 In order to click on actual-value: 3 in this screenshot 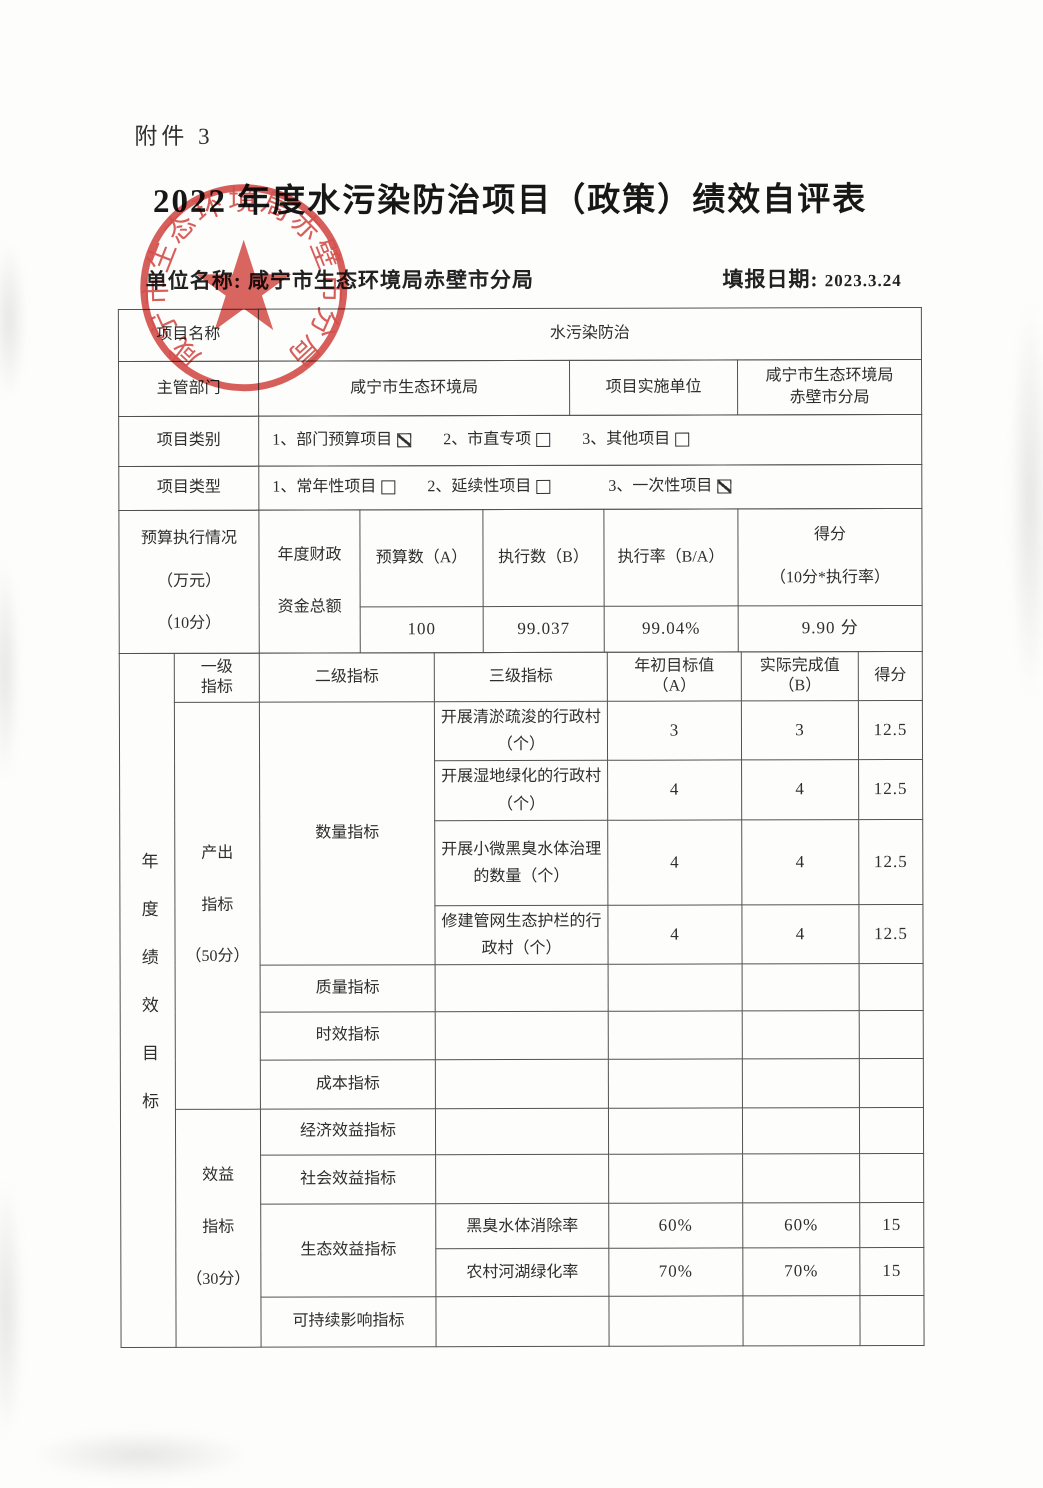, I will do `click(800, 730)`.